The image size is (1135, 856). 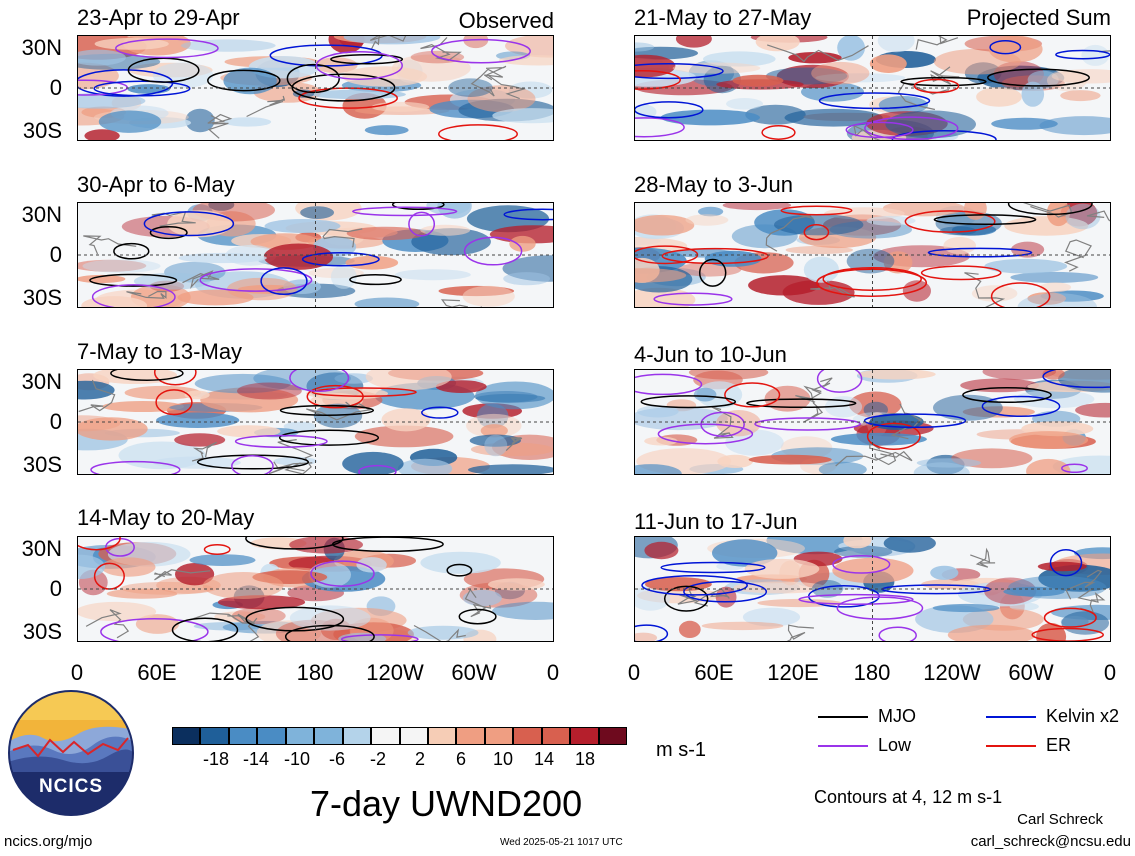 I want to click on main-title: 7-day UWND200, so click(x=446, y=803).